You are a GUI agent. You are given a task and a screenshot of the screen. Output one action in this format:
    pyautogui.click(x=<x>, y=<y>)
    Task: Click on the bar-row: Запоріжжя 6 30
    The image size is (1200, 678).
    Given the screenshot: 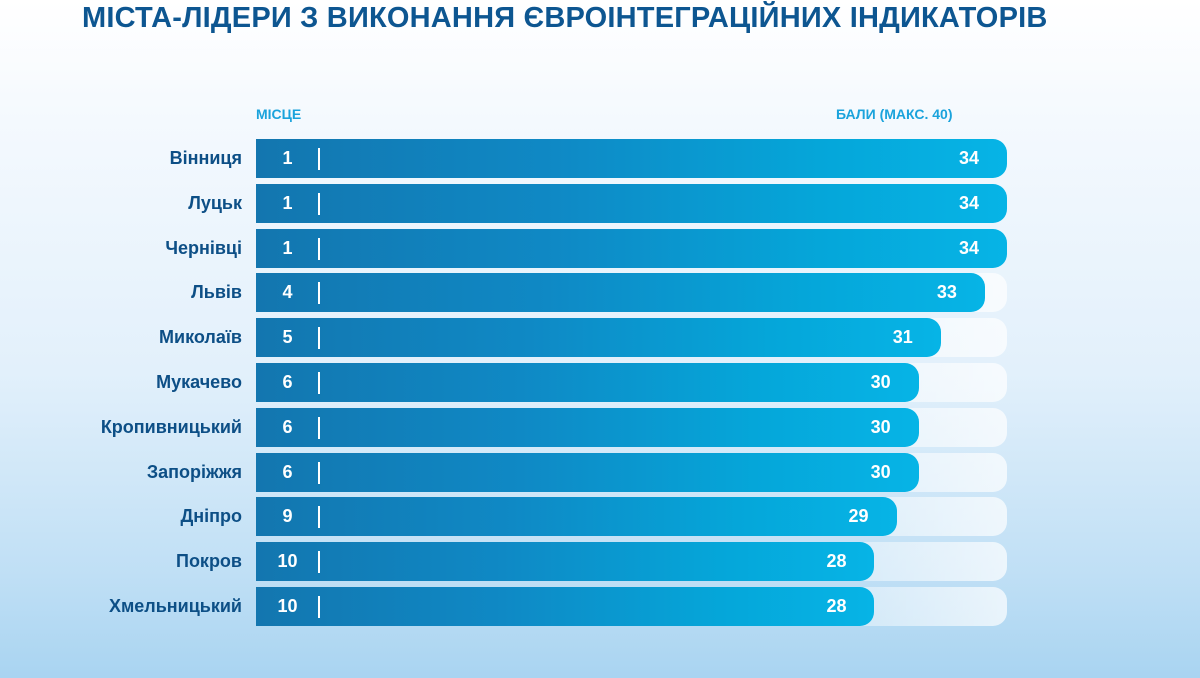 What is the action you would take?
    pyautogui.click(x=600, y=472)
    